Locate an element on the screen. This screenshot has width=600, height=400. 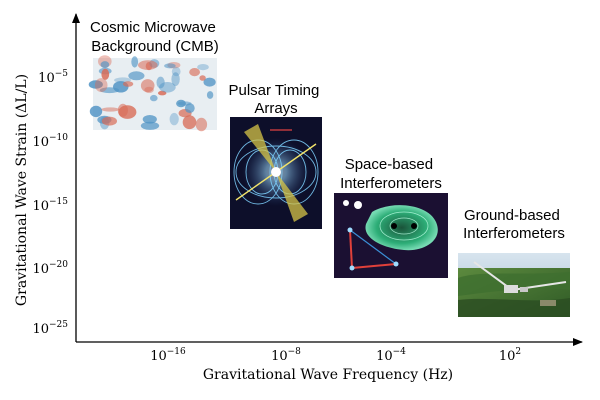
pulsar-source: Pulsar Timing Arrays is located at coordinates (275, 155).